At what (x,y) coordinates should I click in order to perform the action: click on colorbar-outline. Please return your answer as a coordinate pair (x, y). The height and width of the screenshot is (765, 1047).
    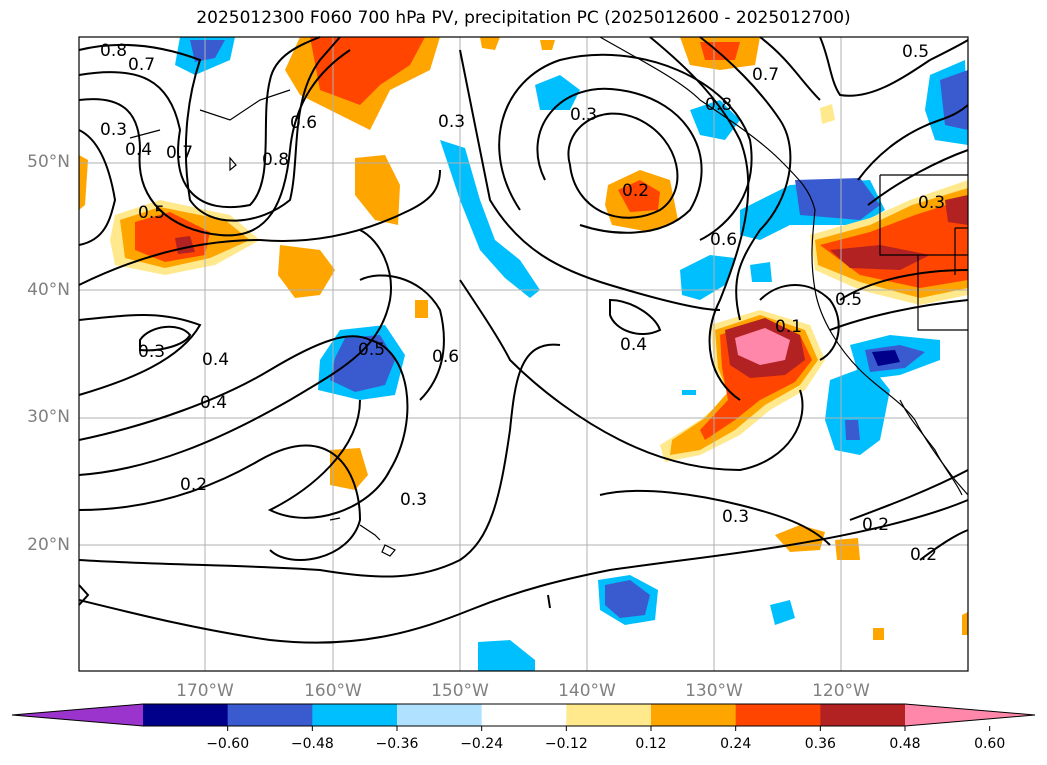
    Looking at the image, I should click on (523, 715).